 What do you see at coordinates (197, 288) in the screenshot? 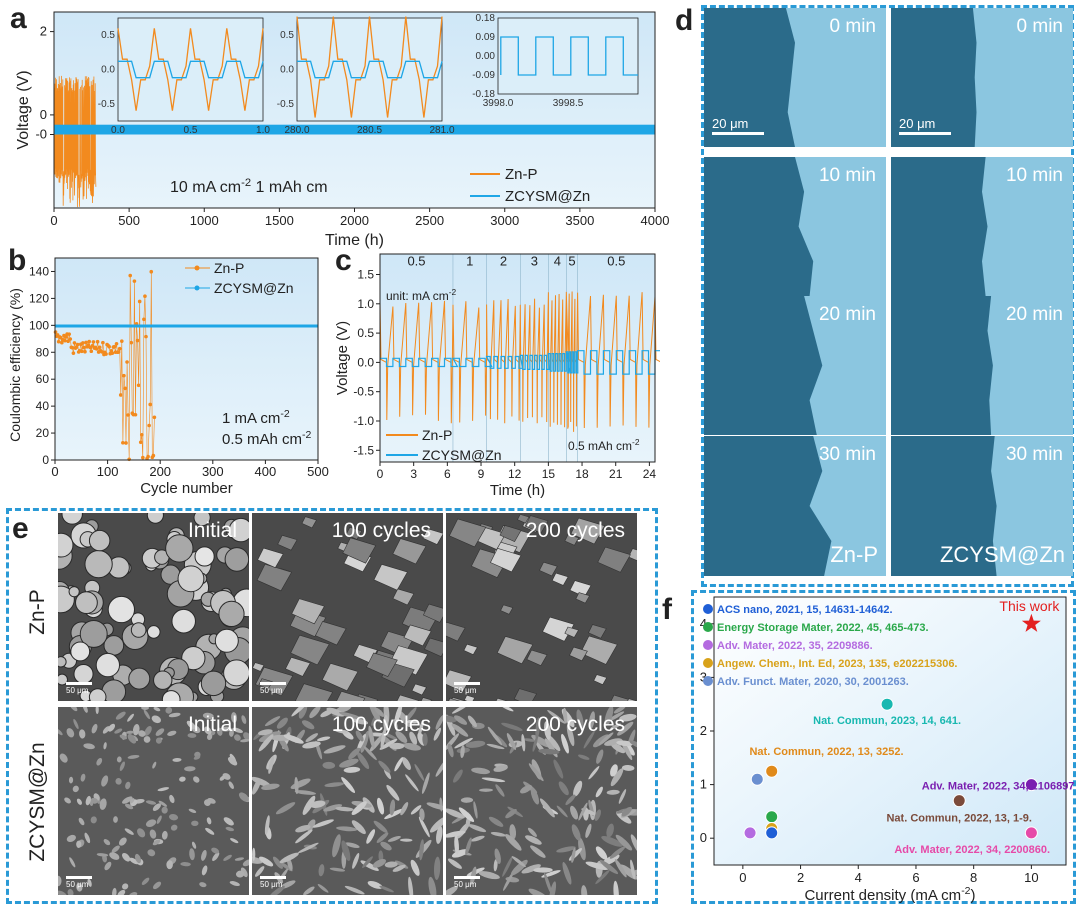
I see `legend-marker-zcysm` at bounding box center [197, 288].